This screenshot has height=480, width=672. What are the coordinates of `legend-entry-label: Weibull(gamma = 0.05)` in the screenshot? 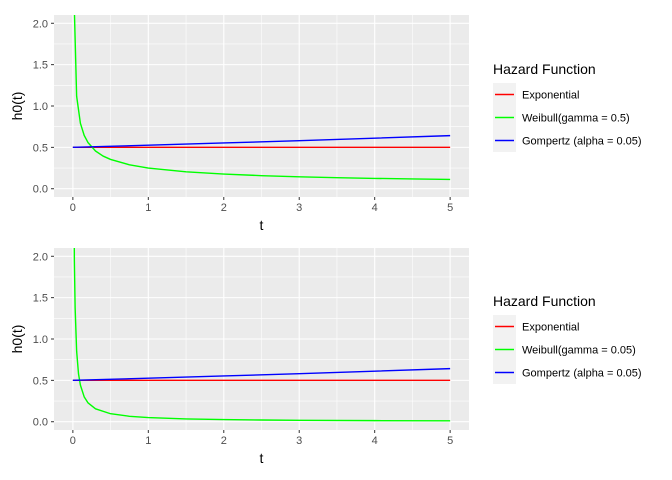 It's located at (579, 351).